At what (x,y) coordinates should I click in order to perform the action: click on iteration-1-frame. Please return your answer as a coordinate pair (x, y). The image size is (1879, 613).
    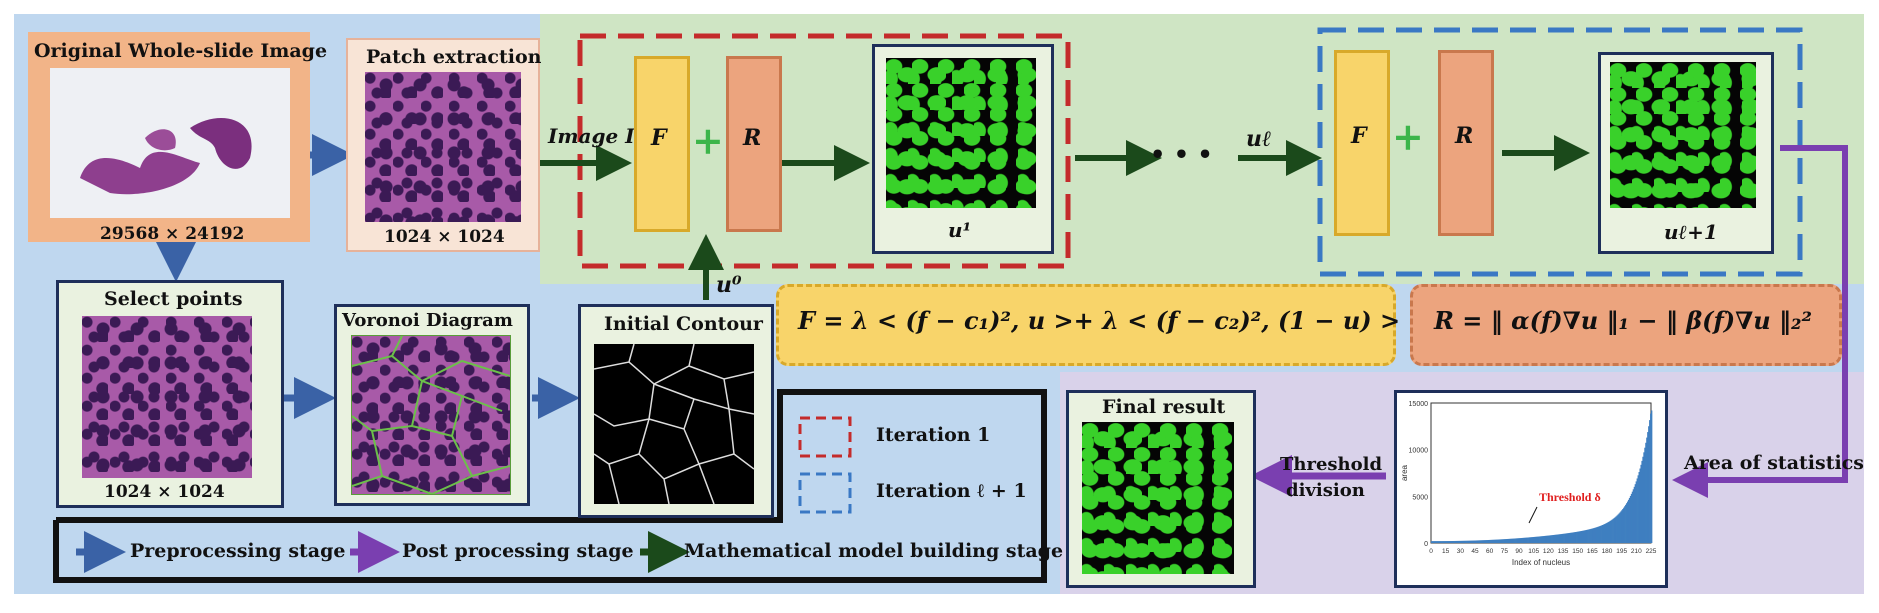
    Looking at the image, I should click on (824, 151).